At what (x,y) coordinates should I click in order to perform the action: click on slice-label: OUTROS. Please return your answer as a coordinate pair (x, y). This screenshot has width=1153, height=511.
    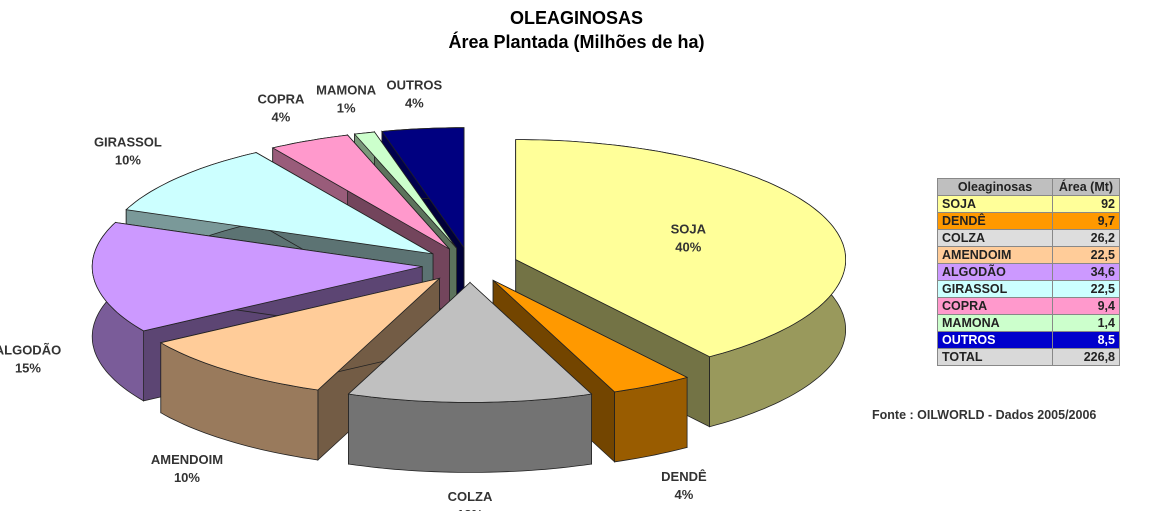
    Looking at the image, I should click on (415, 84).